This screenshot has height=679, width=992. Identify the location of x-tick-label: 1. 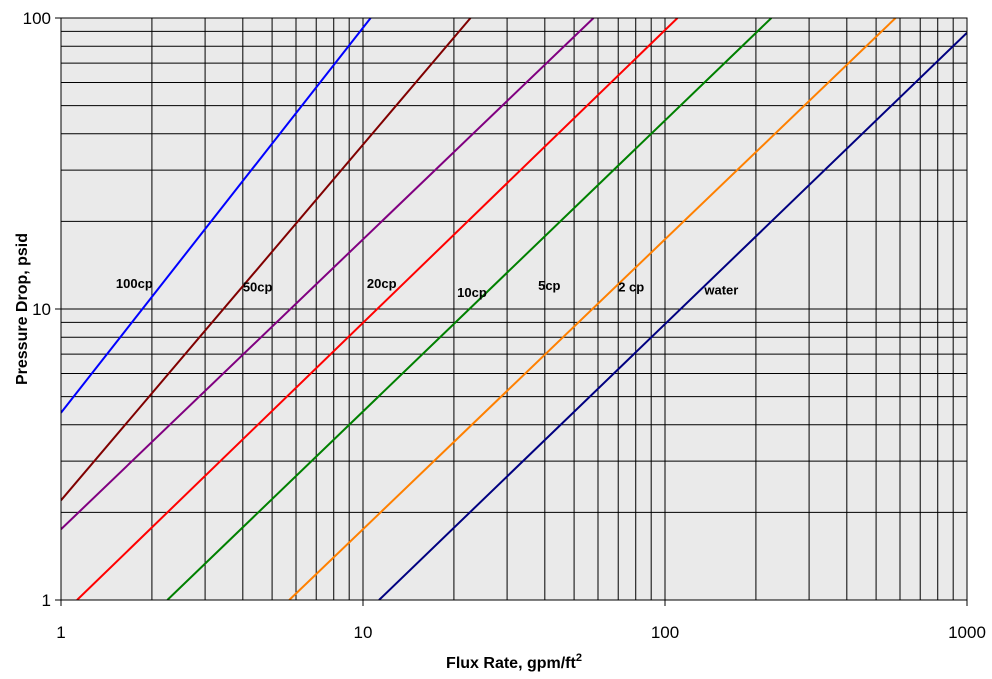
(60, 632).